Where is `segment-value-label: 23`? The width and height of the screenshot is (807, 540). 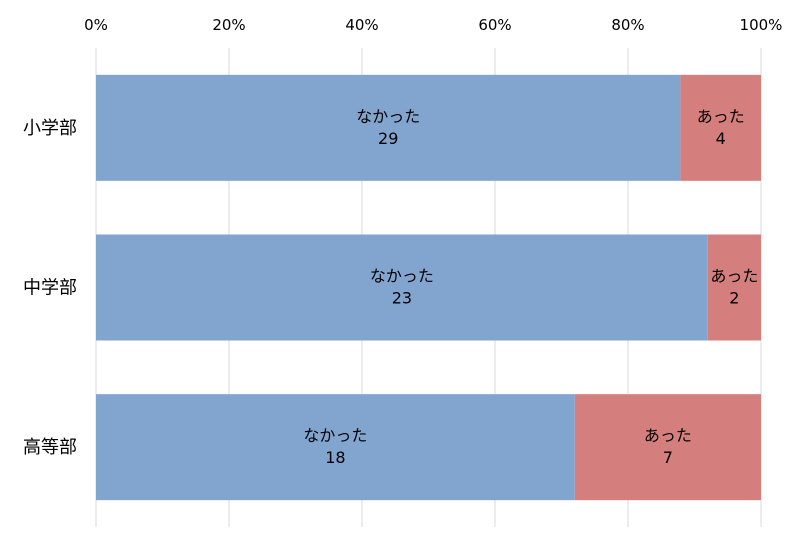 segment-value-label: 23 is located at coordinates (402, 298).